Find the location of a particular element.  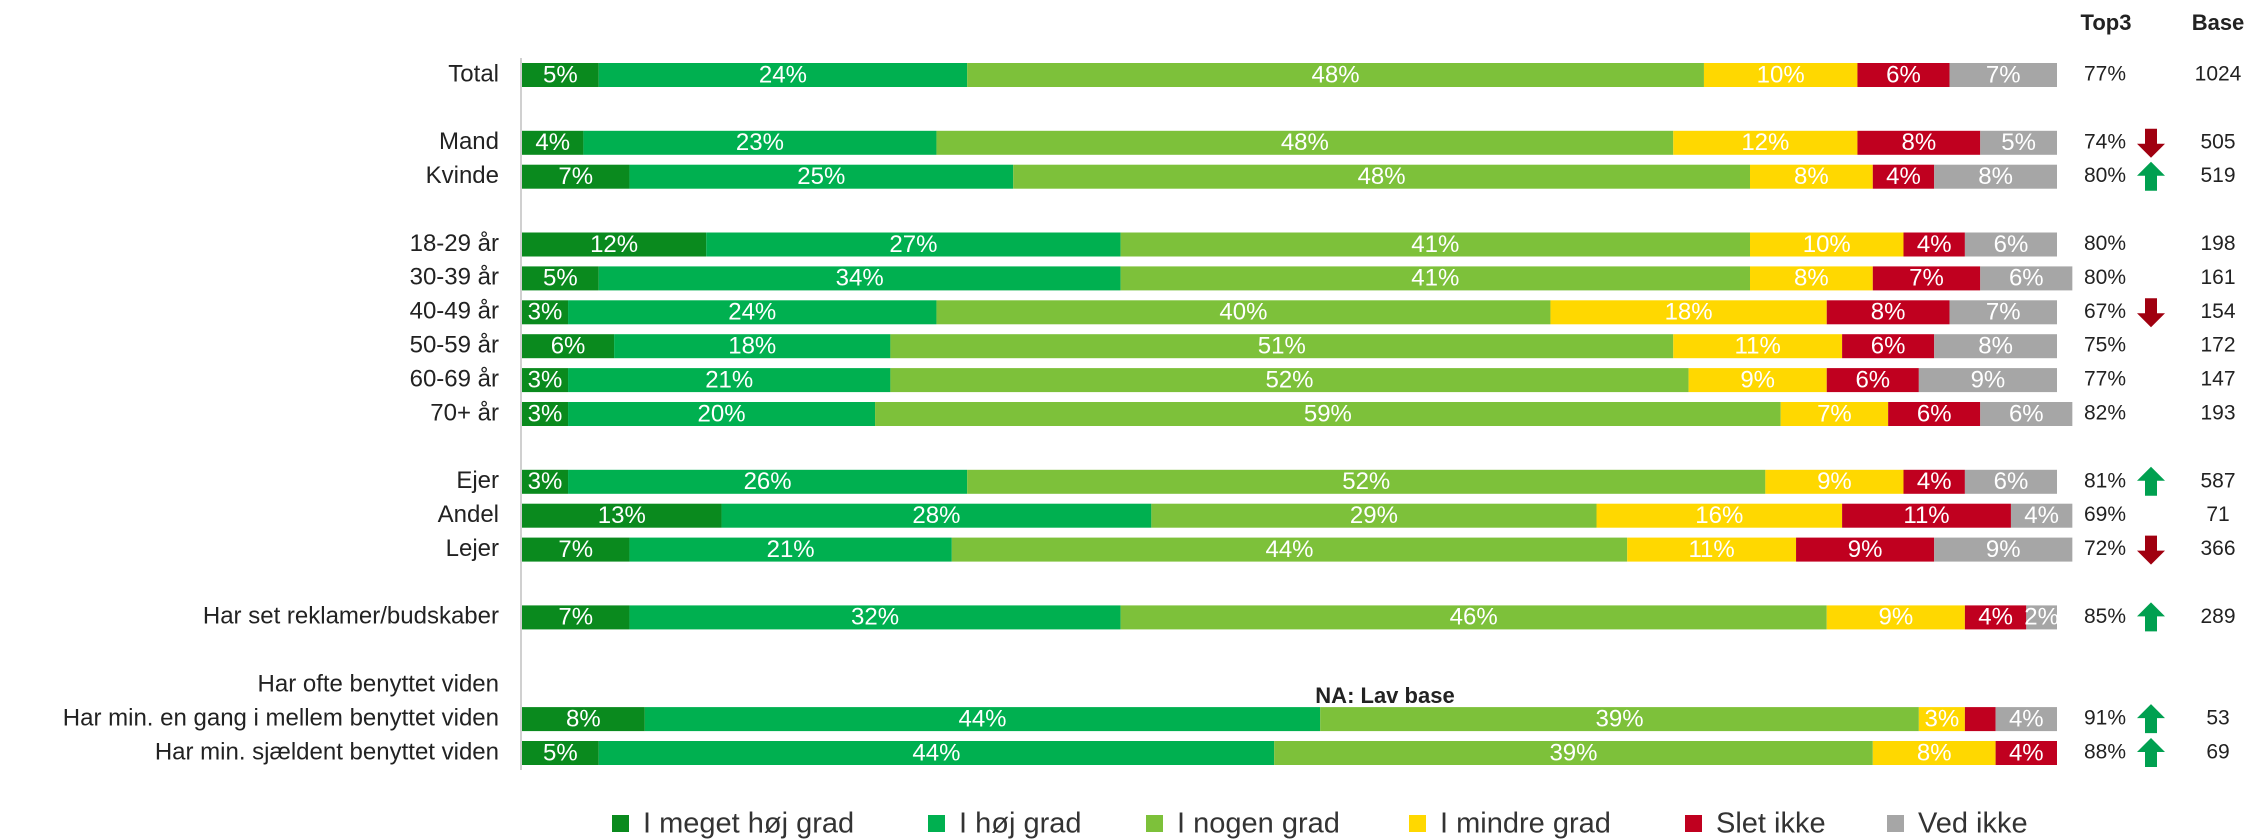

row-label: 40-49 år is located at coordinates (454, 311).